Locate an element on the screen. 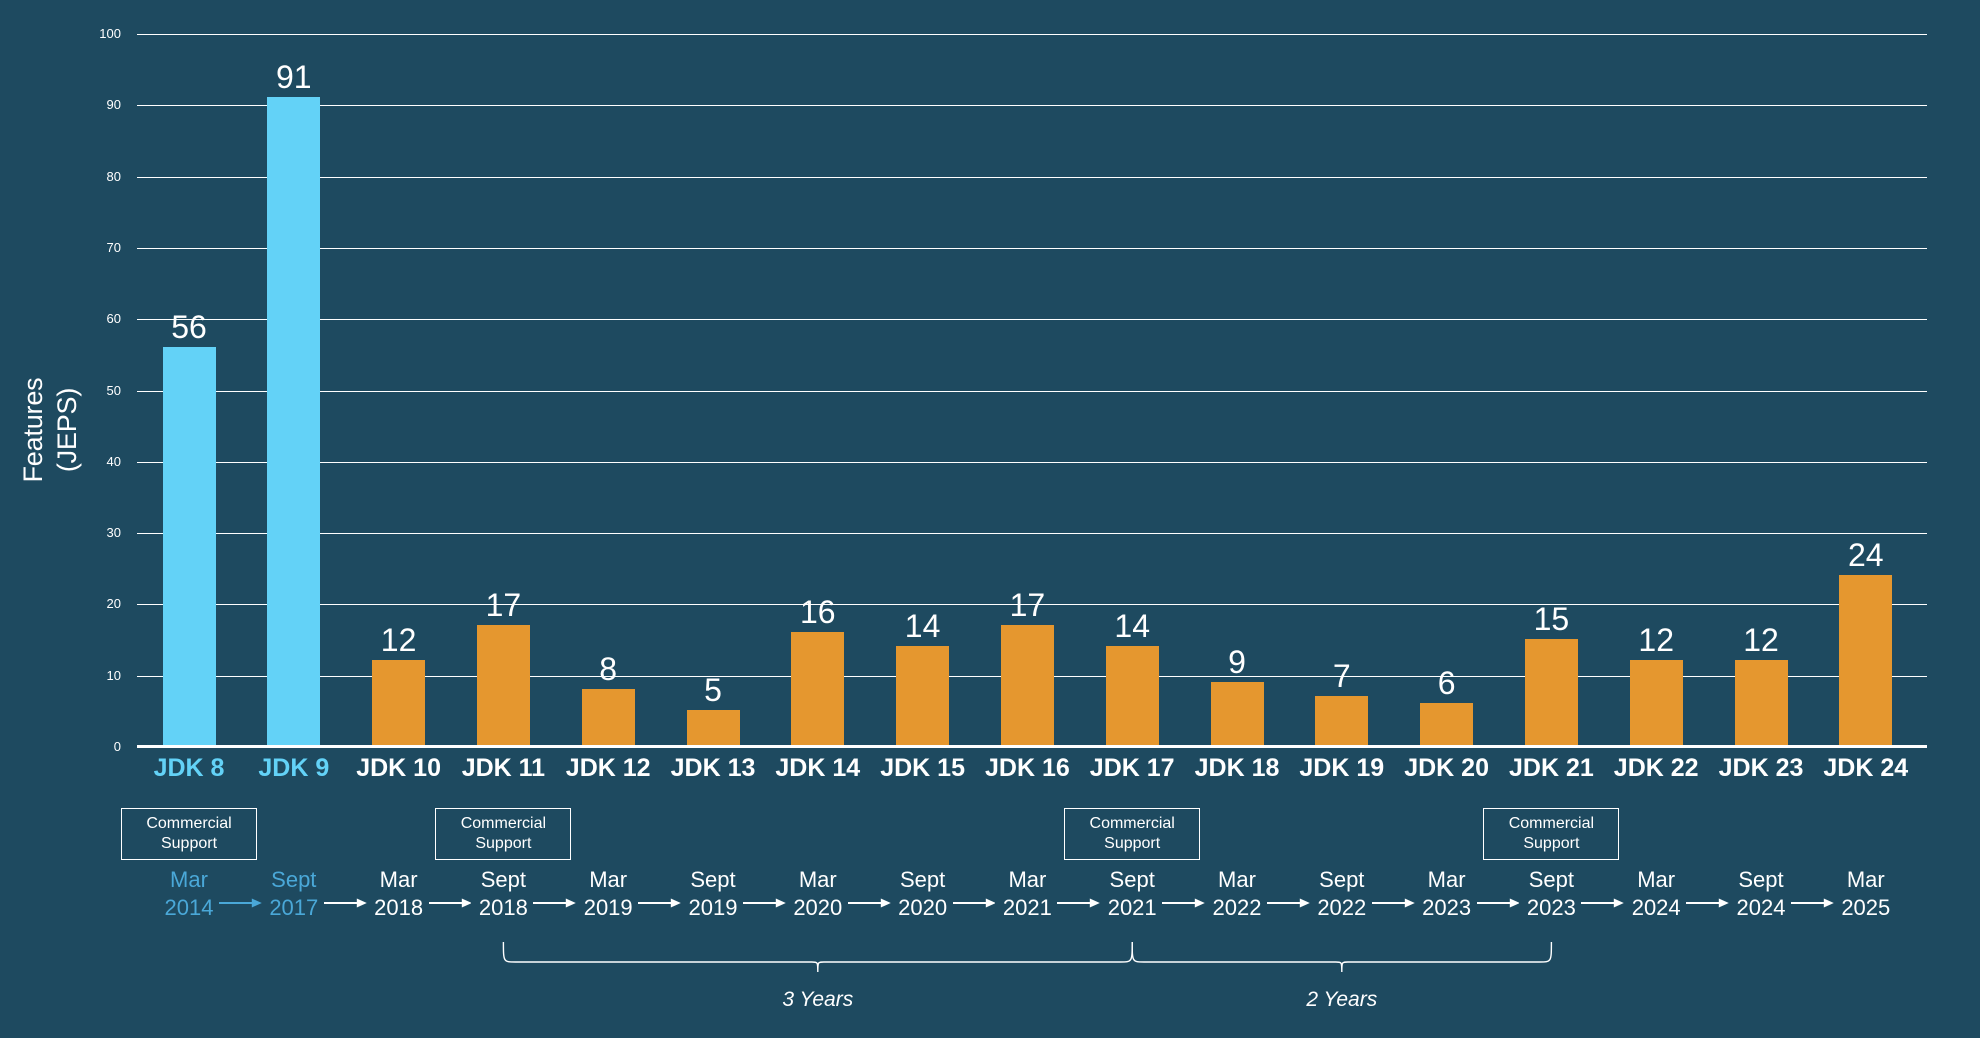 The height and width of the screenshot is (1038, 1980). category-label: JDK 19 is located at coordinates (1342, 768).